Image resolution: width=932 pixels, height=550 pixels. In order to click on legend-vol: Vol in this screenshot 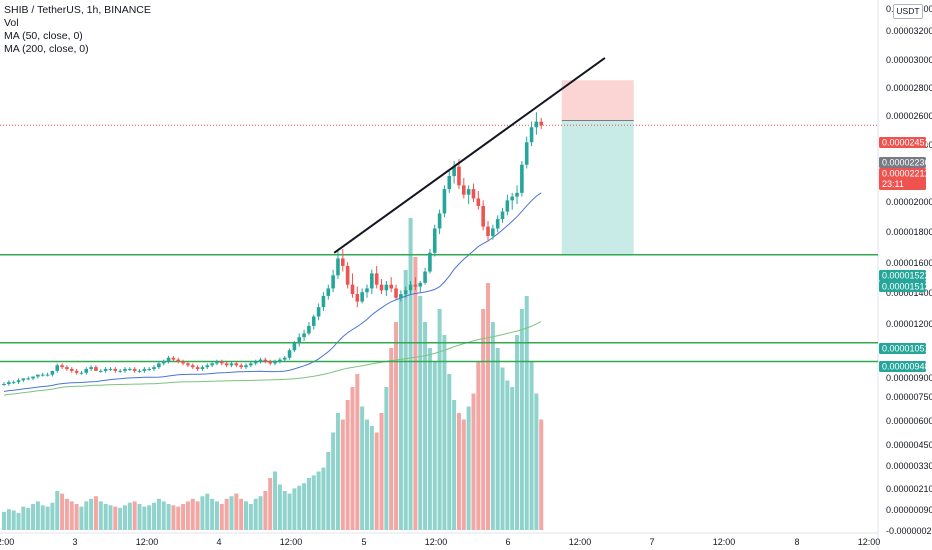, I will do `click(11, 23)`.